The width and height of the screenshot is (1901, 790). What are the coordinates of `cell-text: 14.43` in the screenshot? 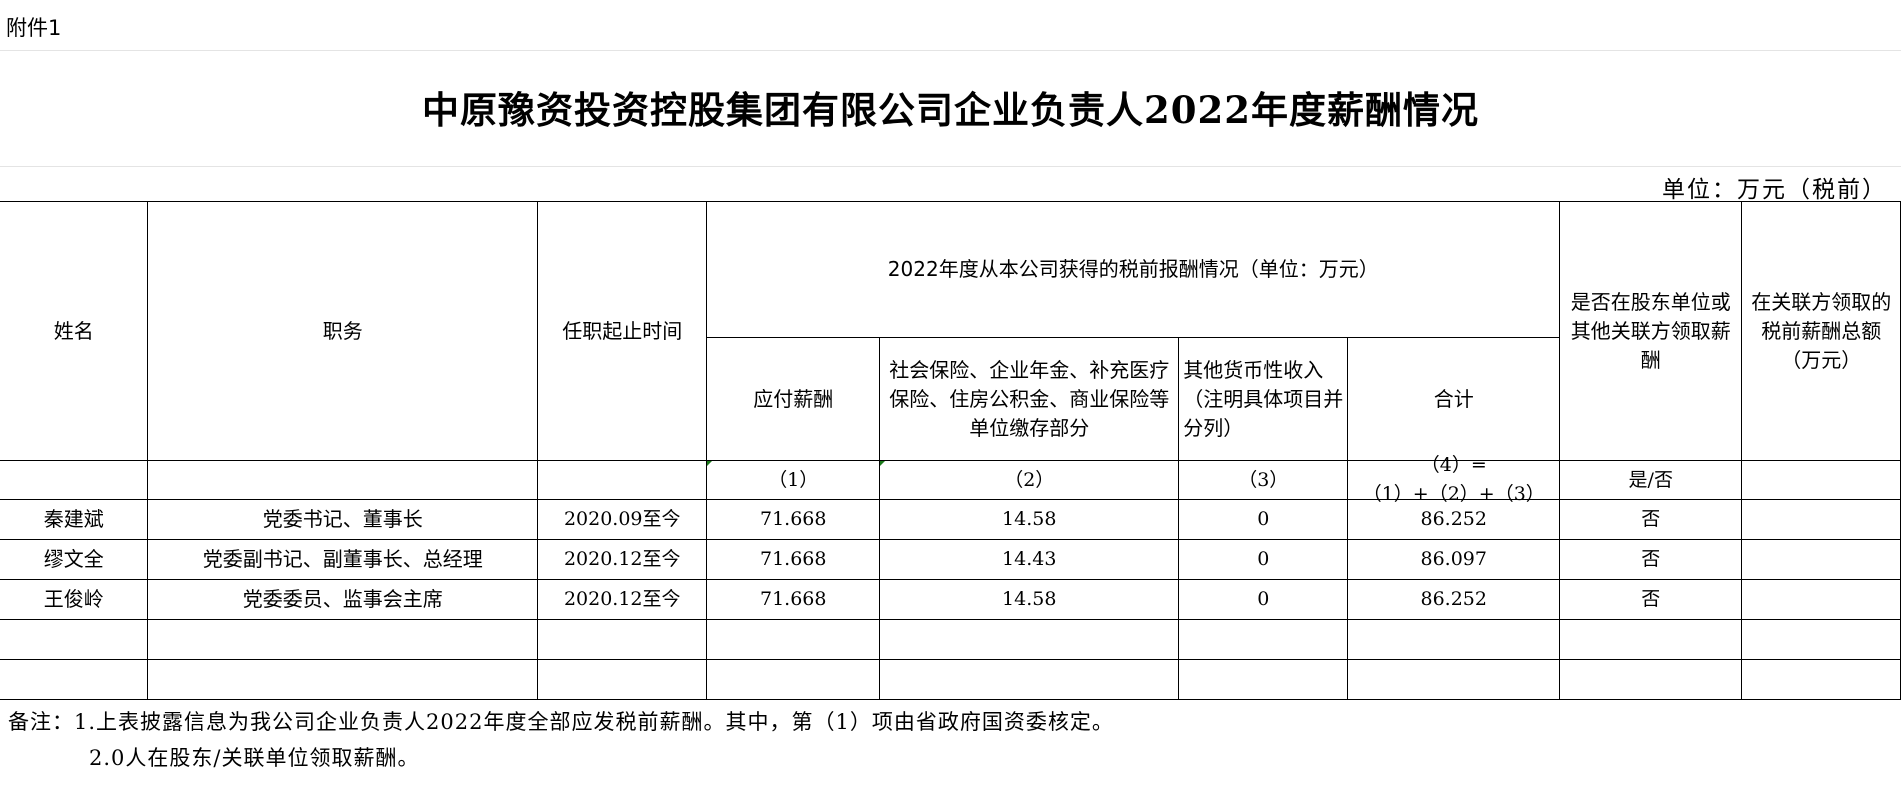 It's located at (1029, 559).